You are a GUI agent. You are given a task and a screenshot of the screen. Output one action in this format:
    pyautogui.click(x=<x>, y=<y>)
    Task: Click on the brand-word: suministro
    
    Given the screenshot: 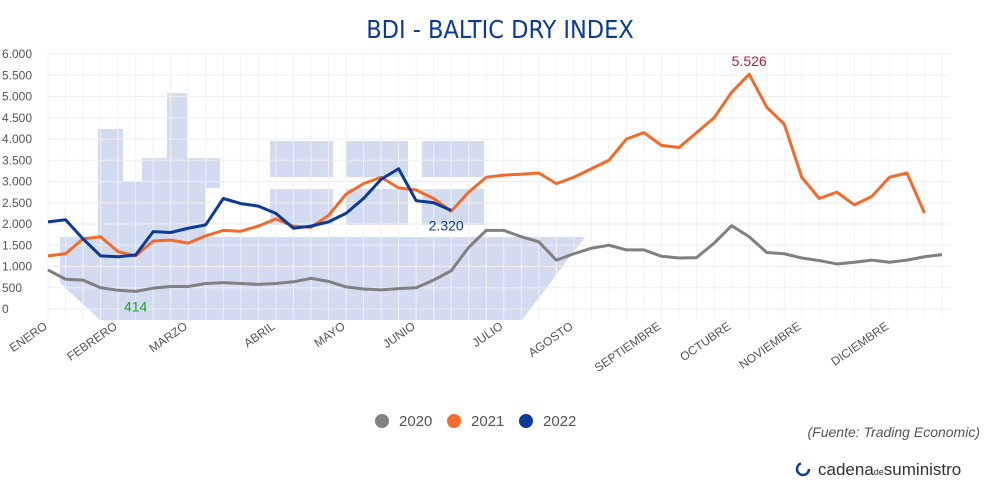 What is the action you would take?
    pyautogui.click(x=922, y=469)
    